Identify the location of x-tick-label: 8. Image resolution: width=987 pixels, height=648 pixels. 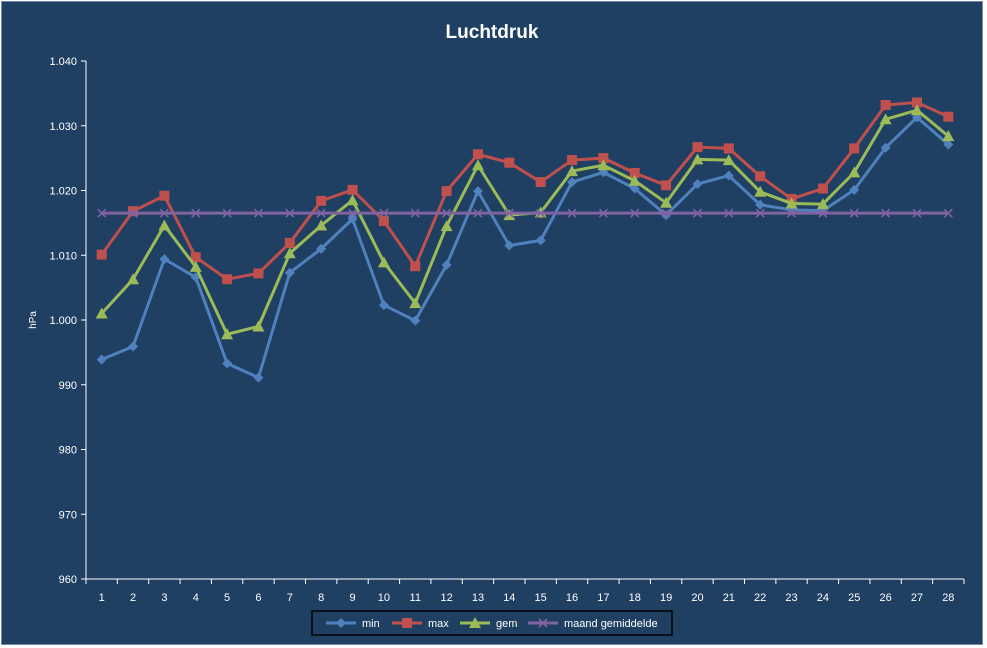
(321, 598).